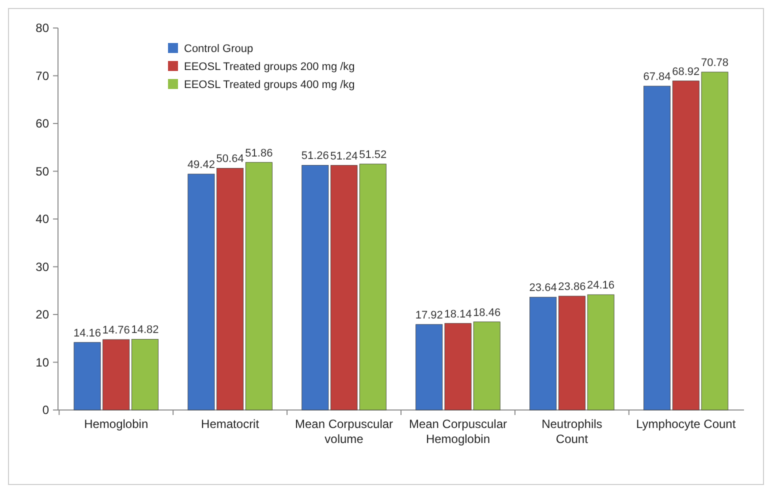 Image resolution: width=774 pixels, height=495 pixels. Describe the element at coordinates (230, 159) in the screenshot. I see `data-label: 50.64` at that location.